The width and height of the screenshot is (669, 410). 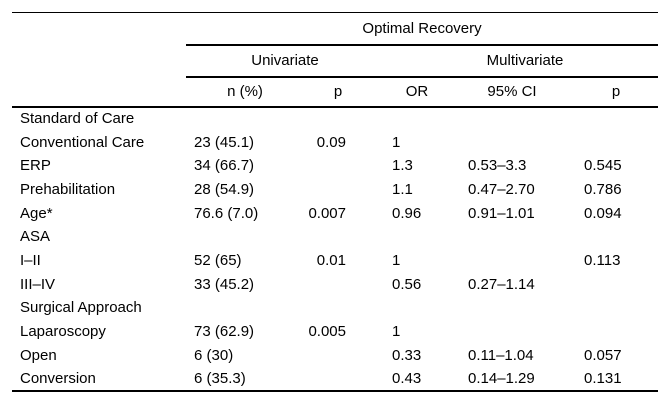 What do you see at coordinates (224, 284) in the screenshot?
I see `cell-n-pct: 33 (45.2)` at bounding box center [224, 284].